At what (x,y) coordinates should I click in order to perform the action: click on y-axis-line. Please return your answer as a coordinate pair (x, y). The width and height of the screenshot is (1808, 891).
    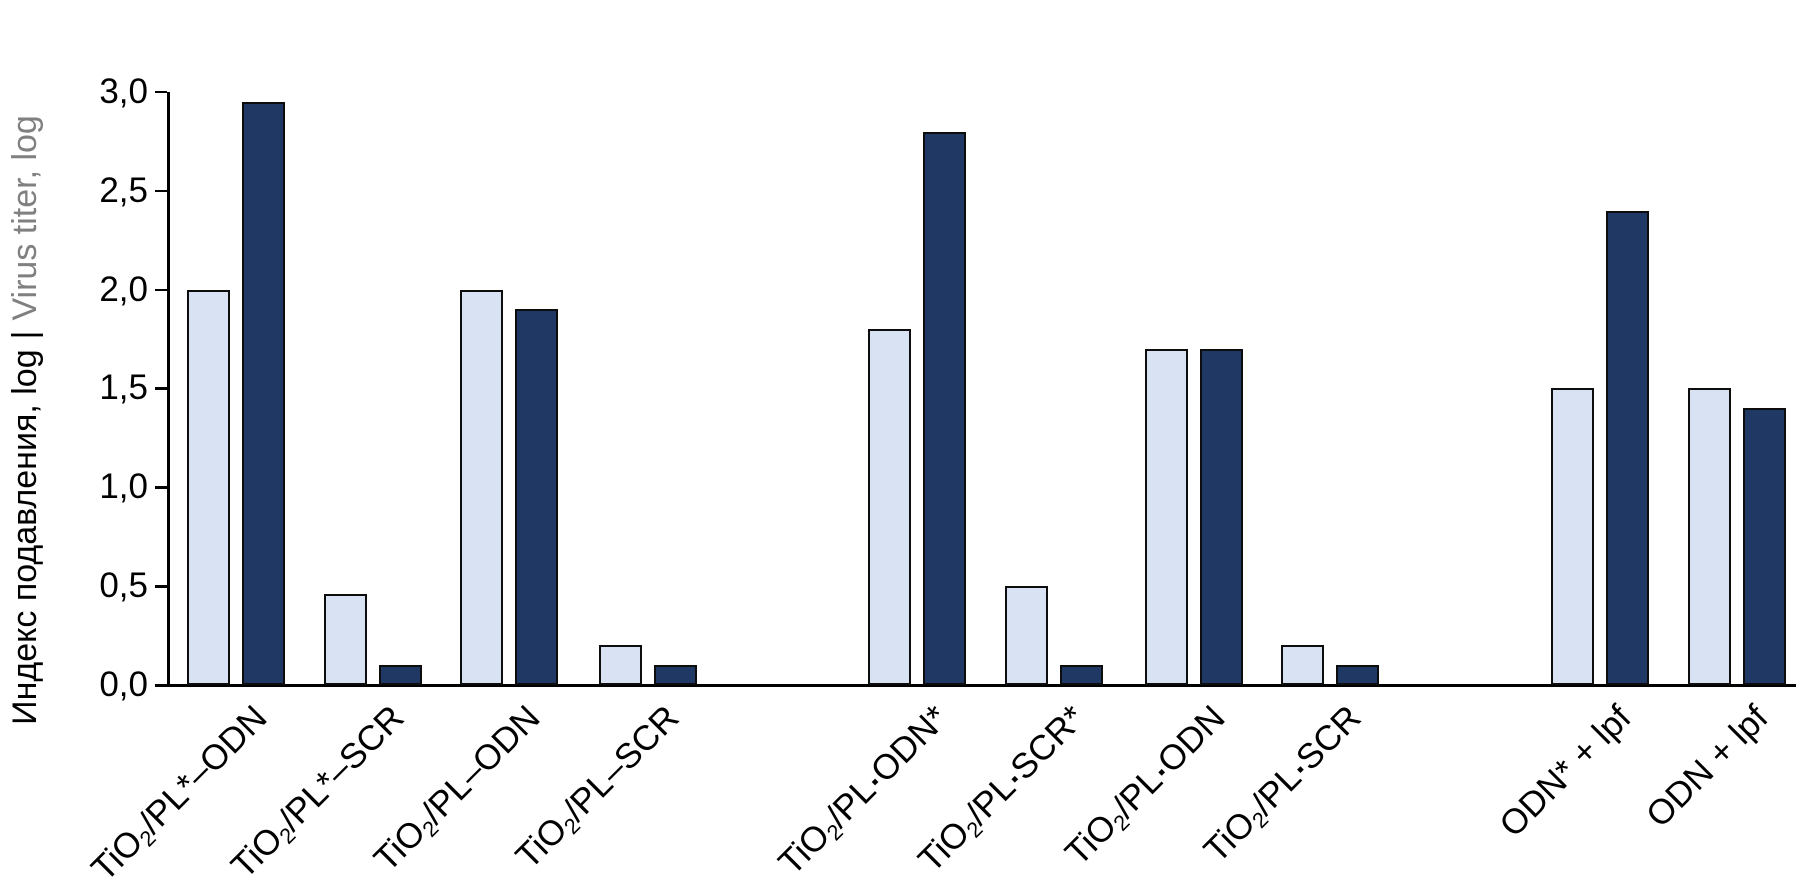
    Looking at the image, I should click on (168, 389).